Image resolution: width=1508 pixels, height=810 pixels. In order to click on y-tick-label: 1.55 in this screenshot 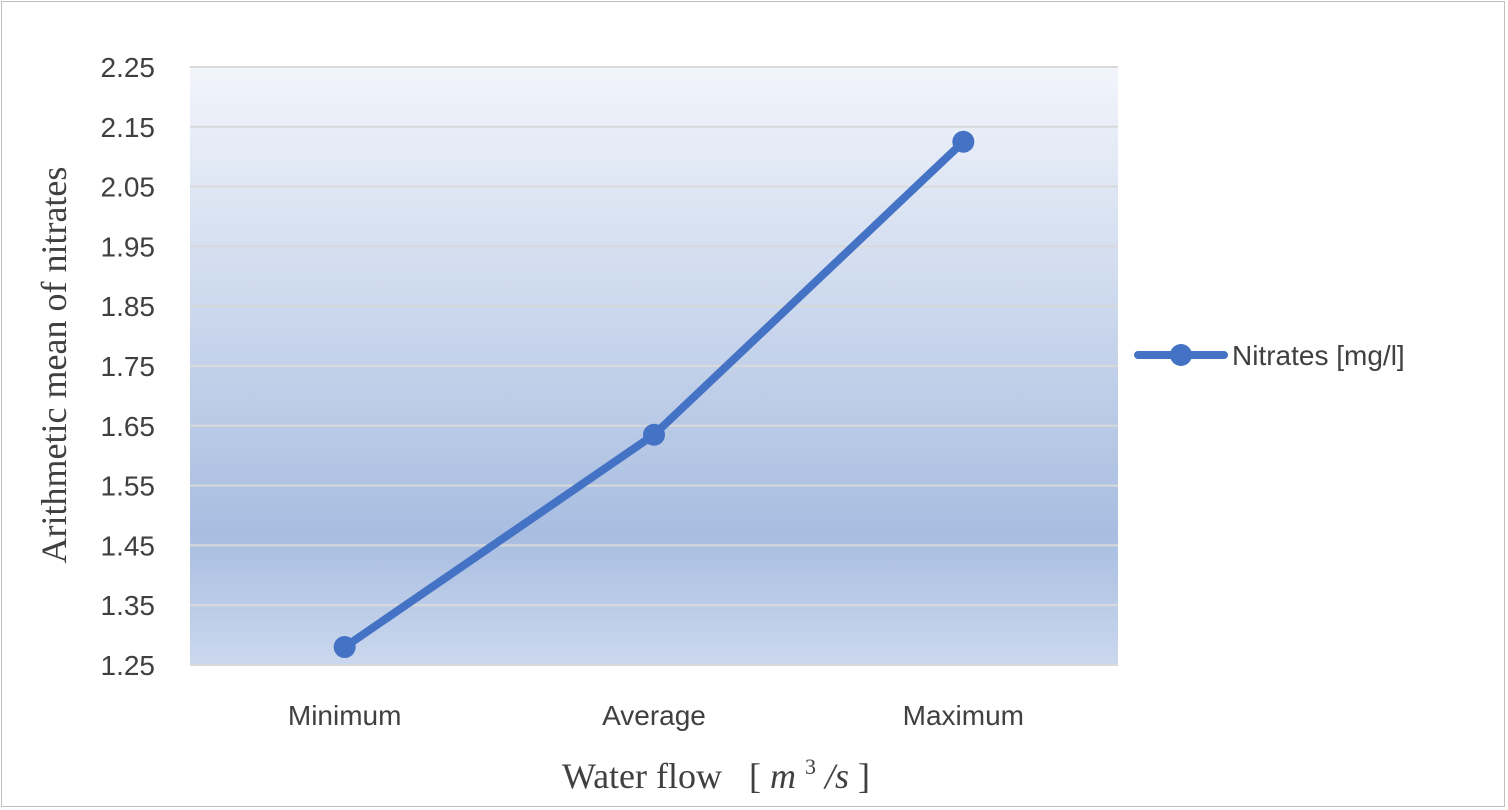, I will do `click(128, 486)`.